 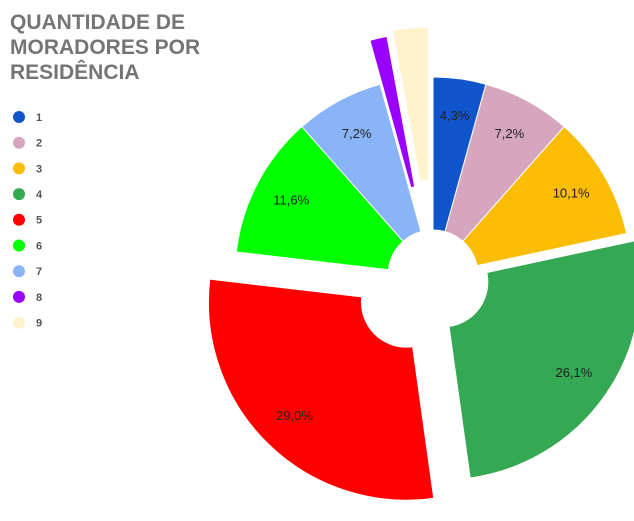 What do you see at coordinates (455, 115) in the screenshot?
I see `slice-label: 4,3%` at bounding box center [455, 115].